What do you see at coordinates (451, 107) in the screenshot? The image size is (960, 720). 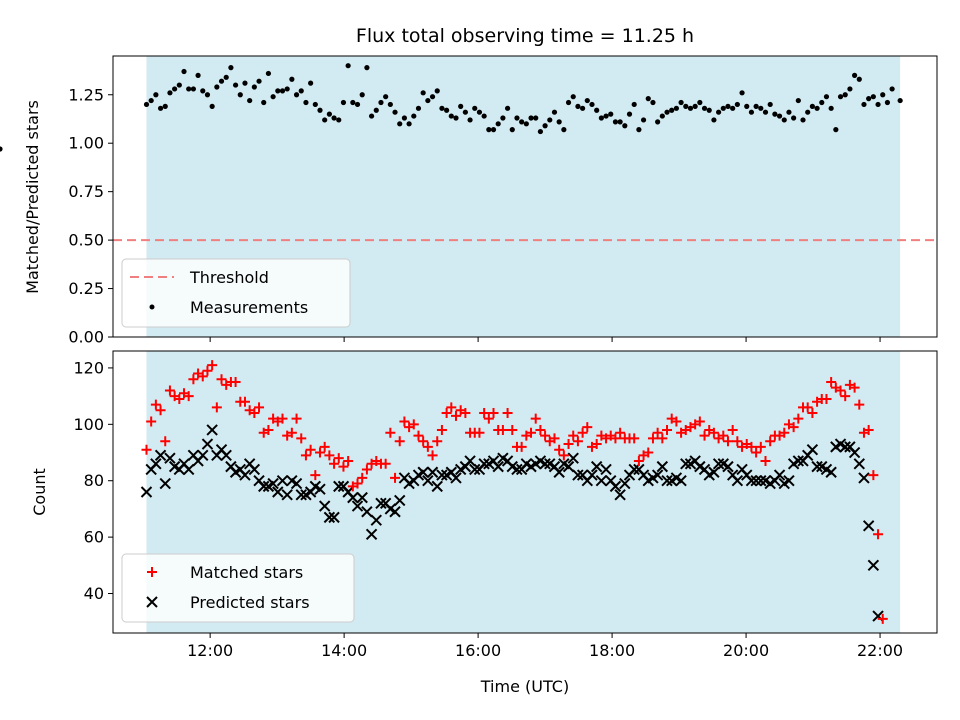 I see `measurement-points` at bounding box center [451, 107].